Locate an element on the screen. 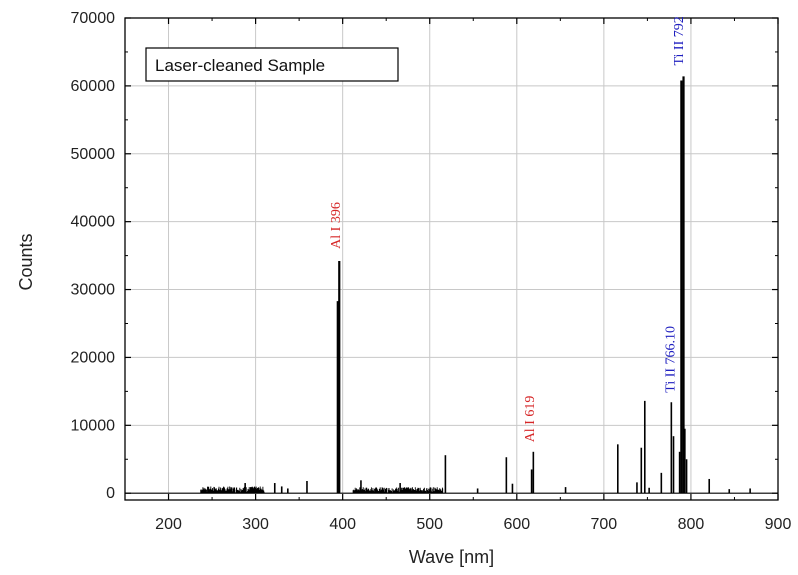 This screenshot has height=575, width=798. peak-annotation: Al I 396 is located at coordinates (336, 225).